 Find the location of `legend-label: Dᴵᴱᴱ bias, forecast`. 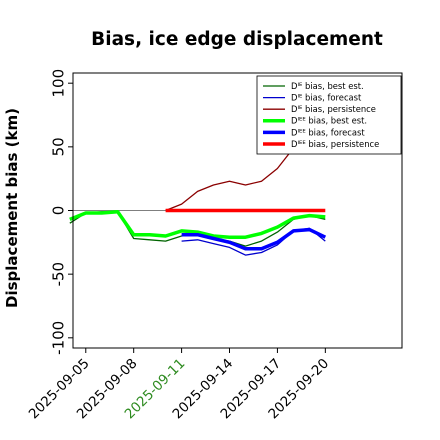

legend-label: Dᴵᴱᴱ bias, forecast is located at coordinates (328, 132).